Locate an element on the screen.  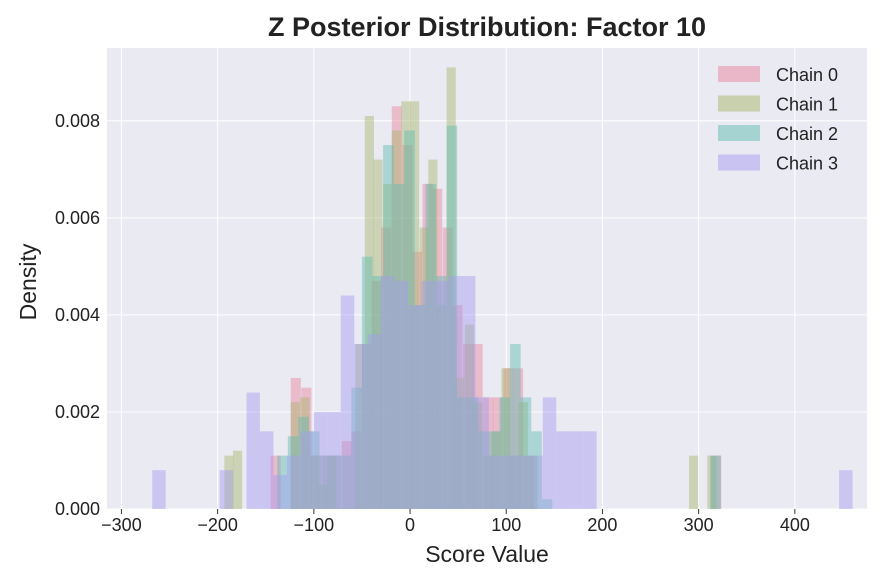
legend-item: Chain 0 is located at coordinates (778, 75).